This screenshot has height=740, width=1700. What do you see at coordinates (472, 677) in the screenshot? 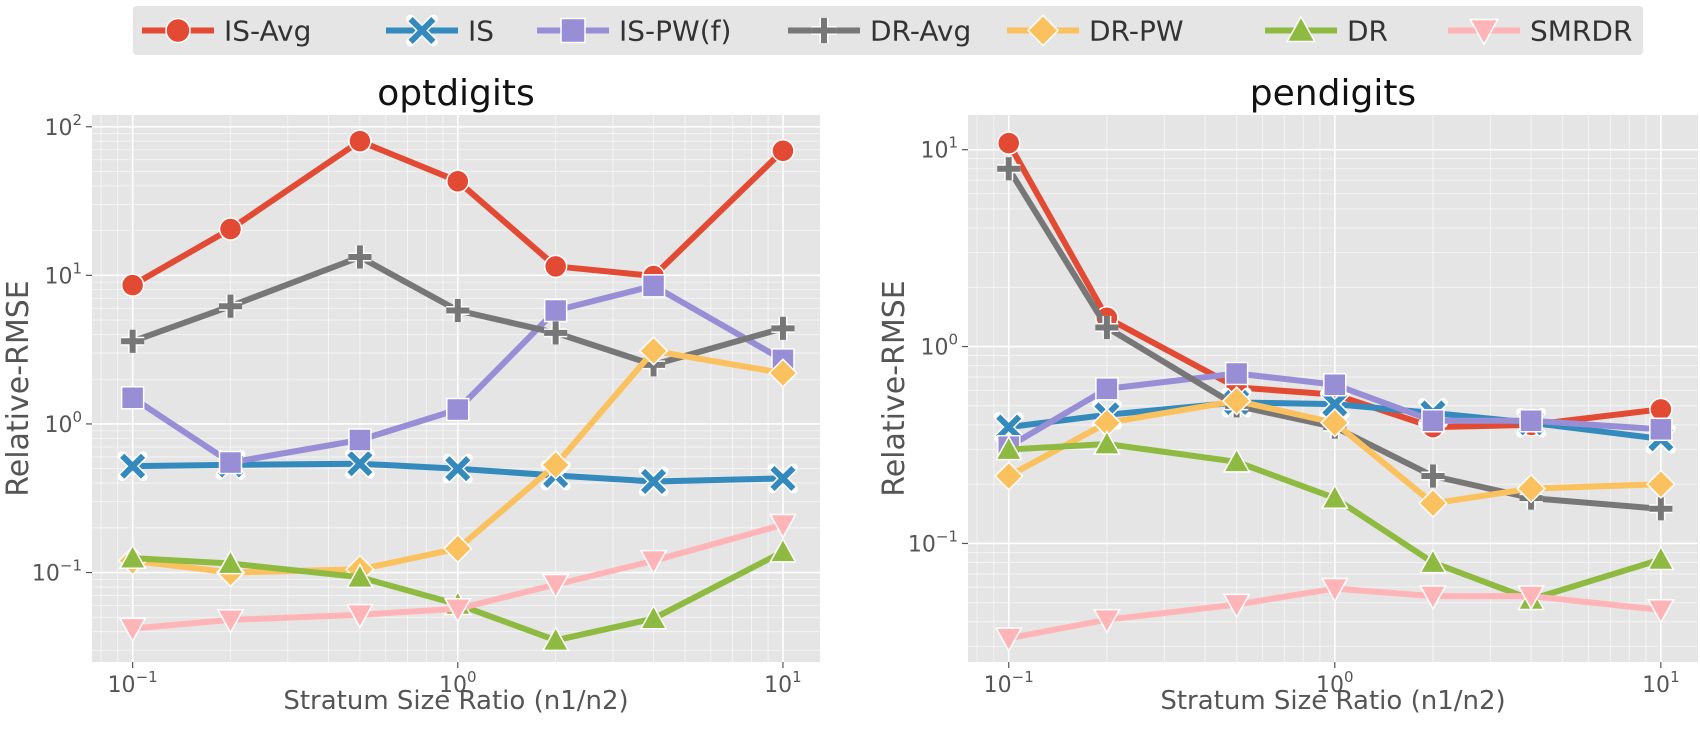
I see `x-tick-exponent: 0` at bounding box center [472, 677].